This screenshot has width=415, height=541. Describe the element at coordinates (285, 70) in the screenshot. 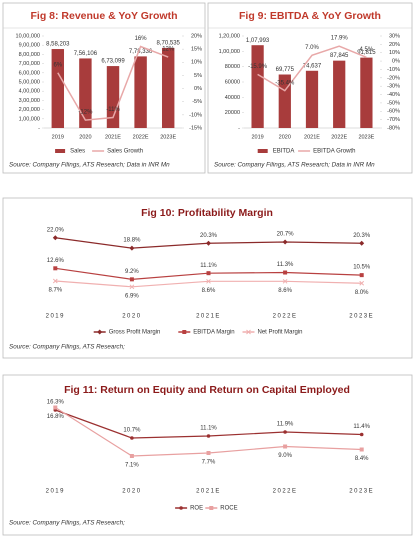

I see `data-label: 69,775` at that location.